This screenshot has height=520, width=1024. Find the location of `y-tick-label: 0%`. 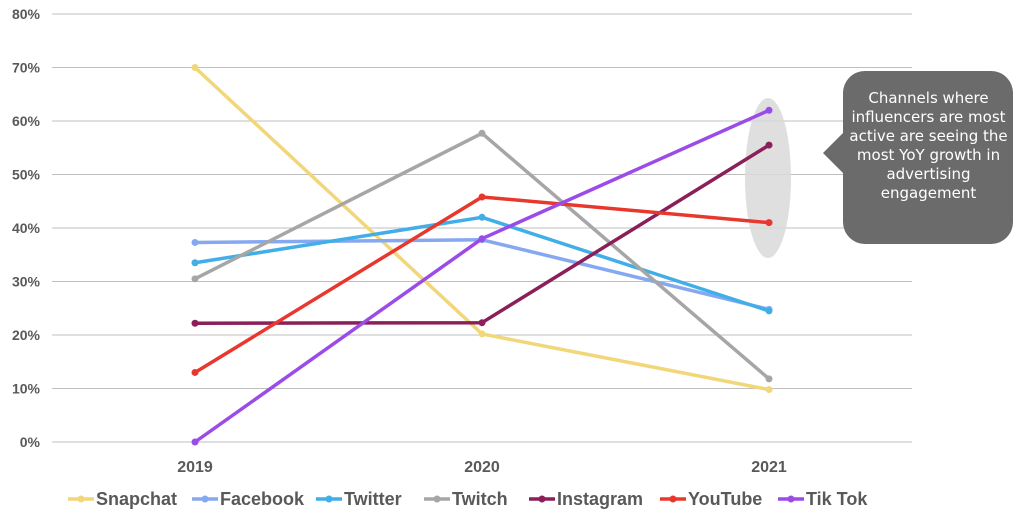

y-tick-label: 0% is located at coordinates (30, 442).